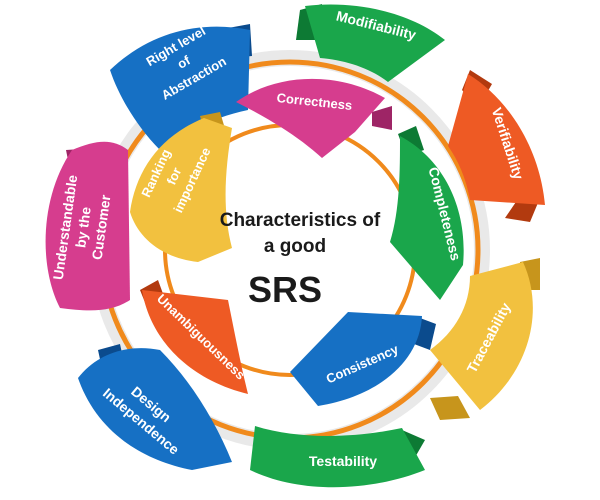 Image resolution: width=600 pixels, height=500 pixels. I want to click on tile-correctness: Correctness, so click(314, 118).